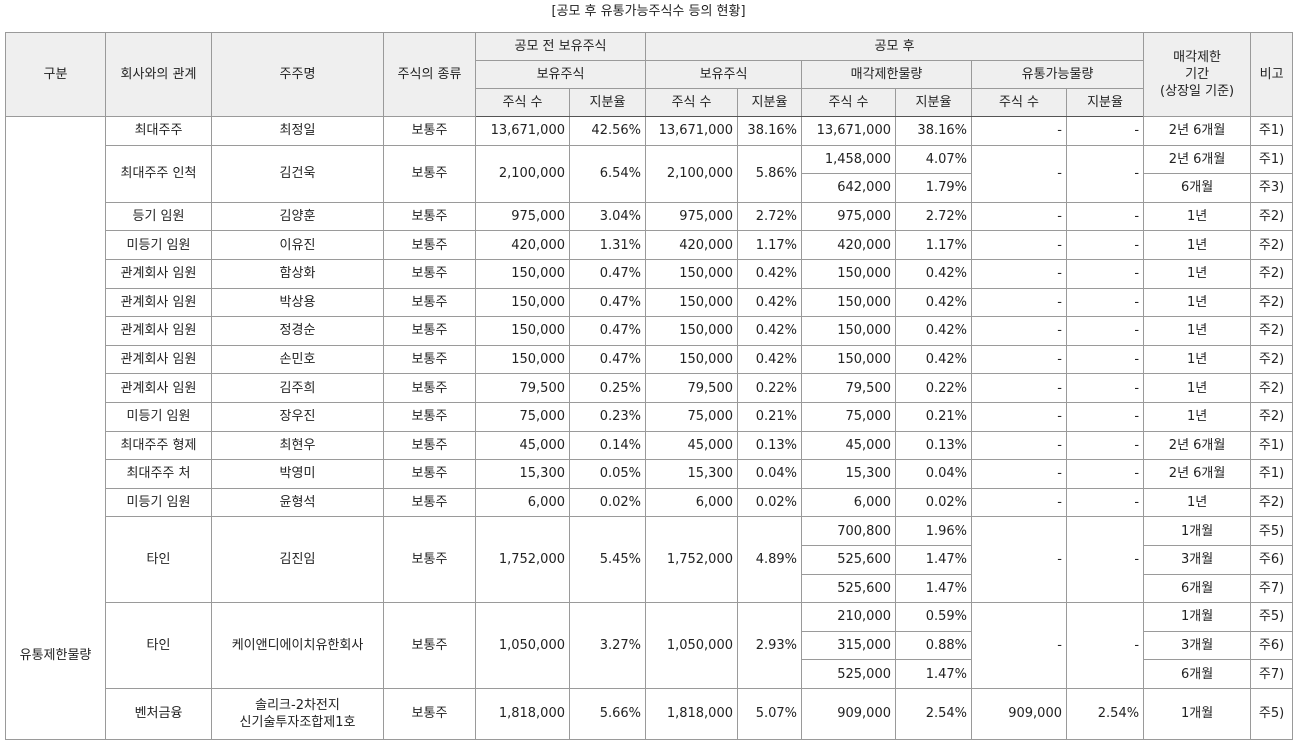  What do you see at coordinates (1197, 645) in the screenshot?
I see `period-cell: 3개월` at bounding box center [1197, 645].